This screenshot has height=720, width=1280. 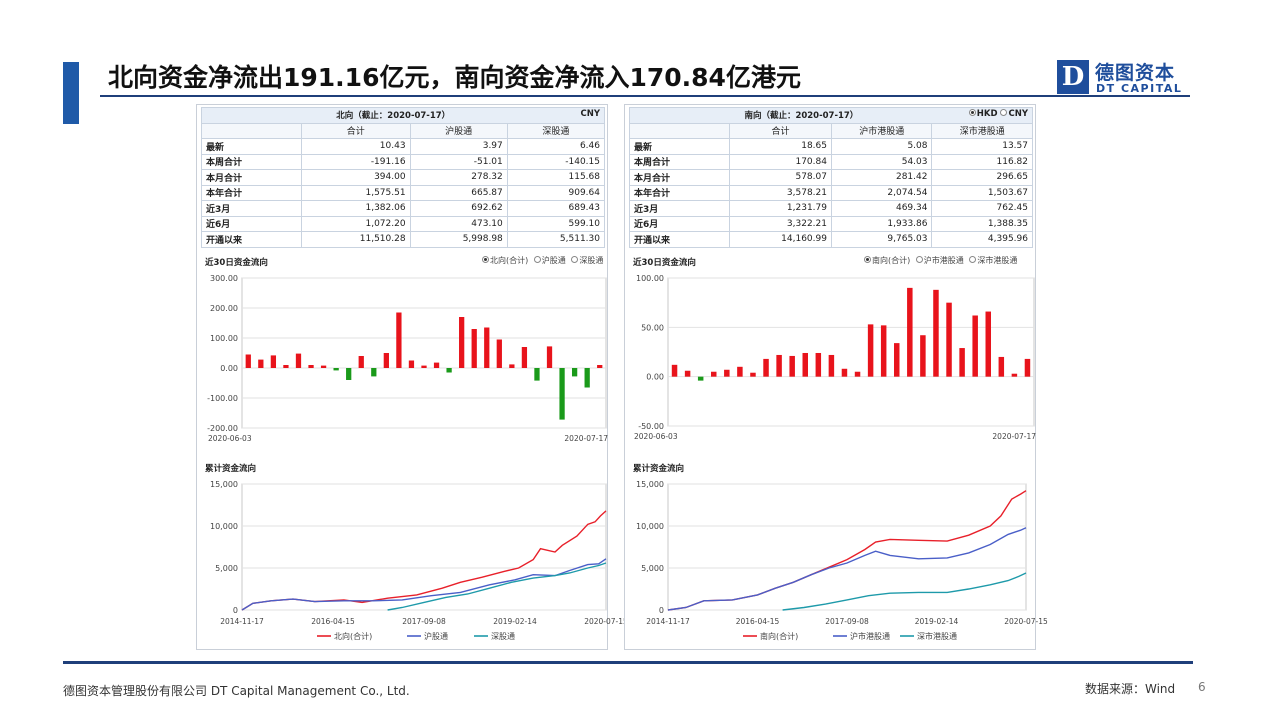 What do you see at coordinates (937, 636) in the screenshot?
I see `legend-label: 深市港股通` at bounding box center [937, 636].